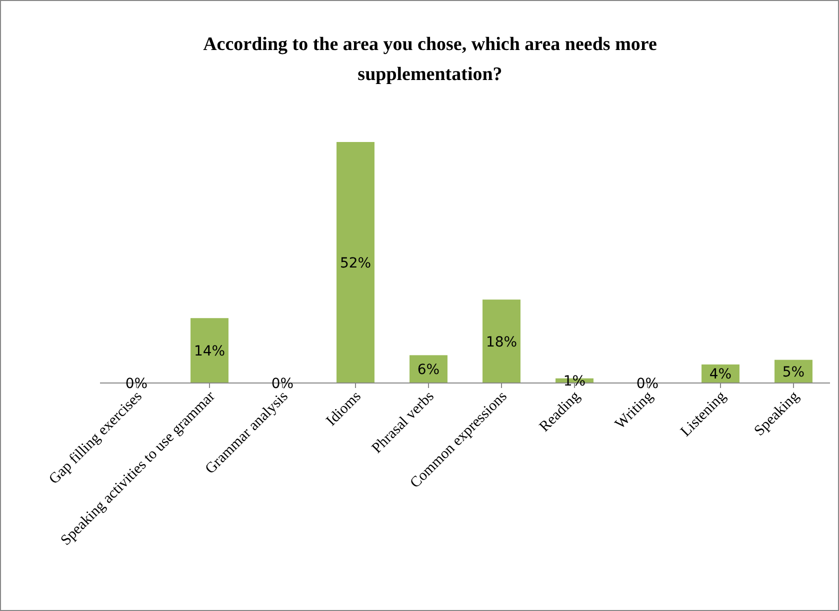  What do you see at coordinates (793, 372) in the screenshot?
I see `data-label: 5%` at bounding box center [793, 372].